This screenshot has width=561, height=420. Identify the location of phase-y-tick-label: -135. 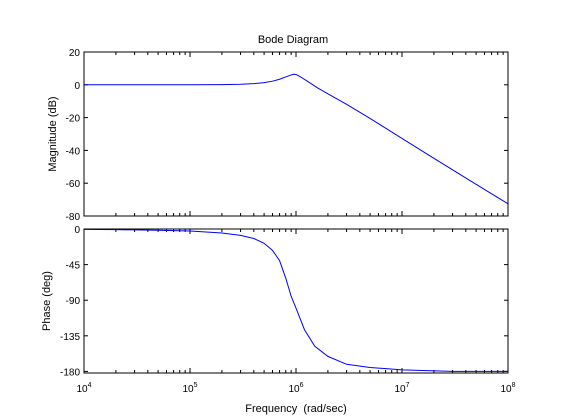
(70, 337).